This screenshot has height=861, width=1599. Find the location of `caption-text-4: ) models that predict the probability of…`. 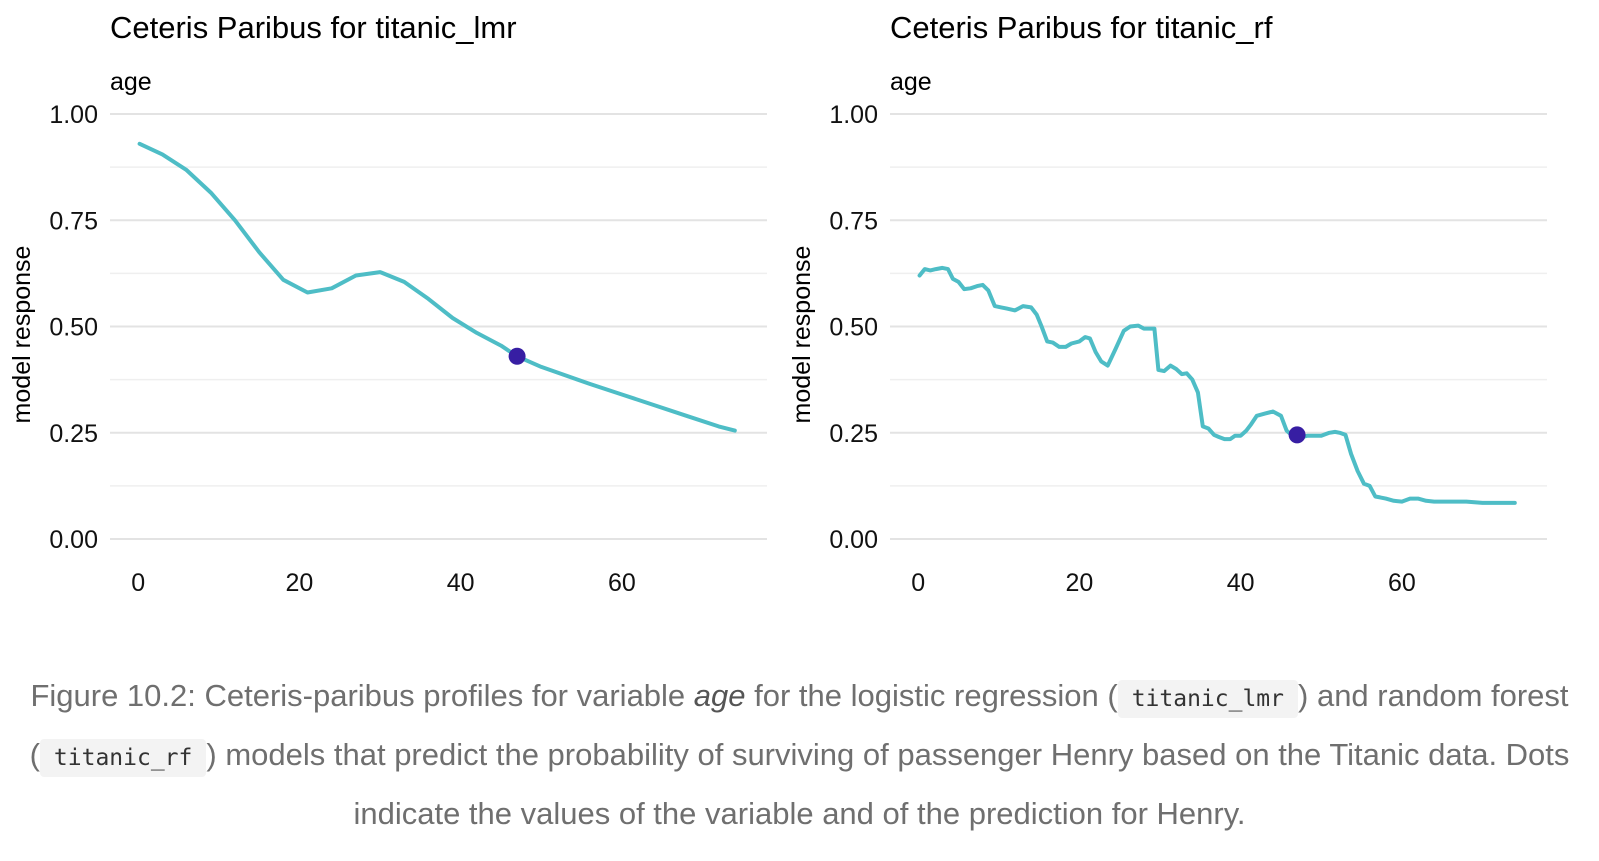

caption-text-4: ) models that predict the probability of… is located at coordinates (888, 784).